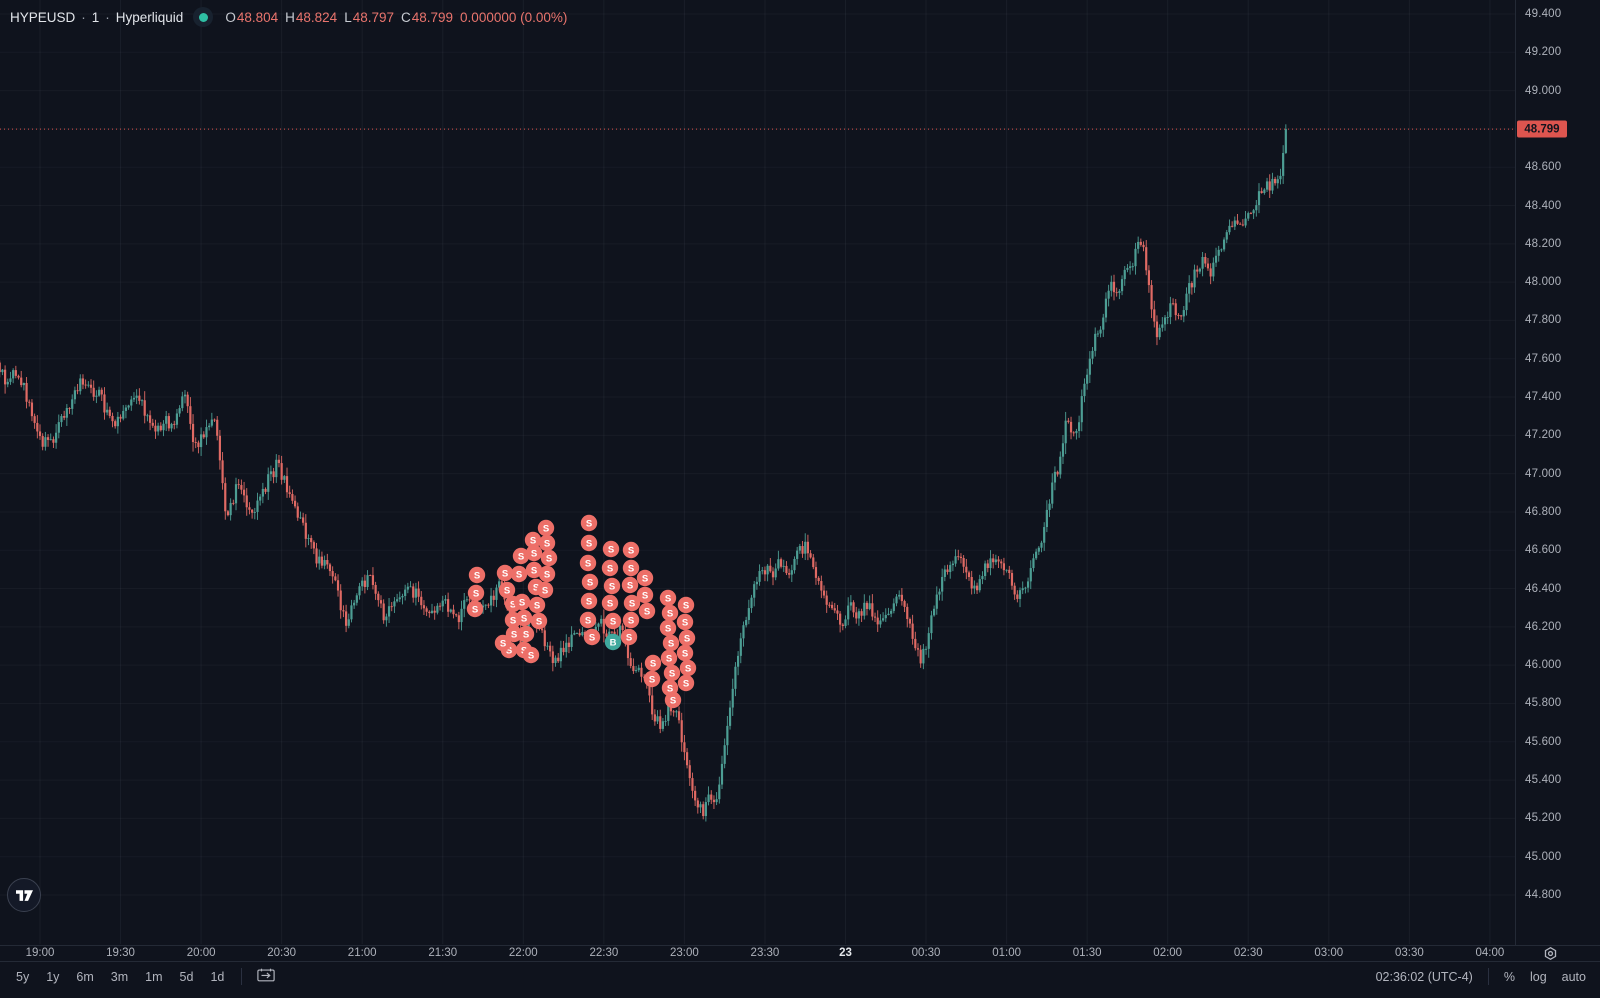 The image size is (1600, 998). What do you see at coordinates (149, 17) in the screenshot?
I see `exchange-name: Hyperliquid` at bounding box center [149, 17].